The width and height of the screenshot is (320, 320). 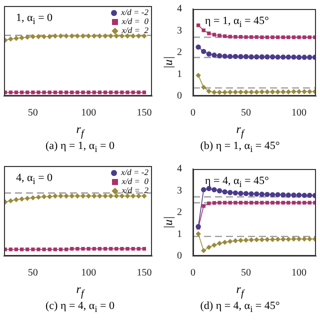 I want to click on legend-label: x/d = 0, so click(x=135, y=21).